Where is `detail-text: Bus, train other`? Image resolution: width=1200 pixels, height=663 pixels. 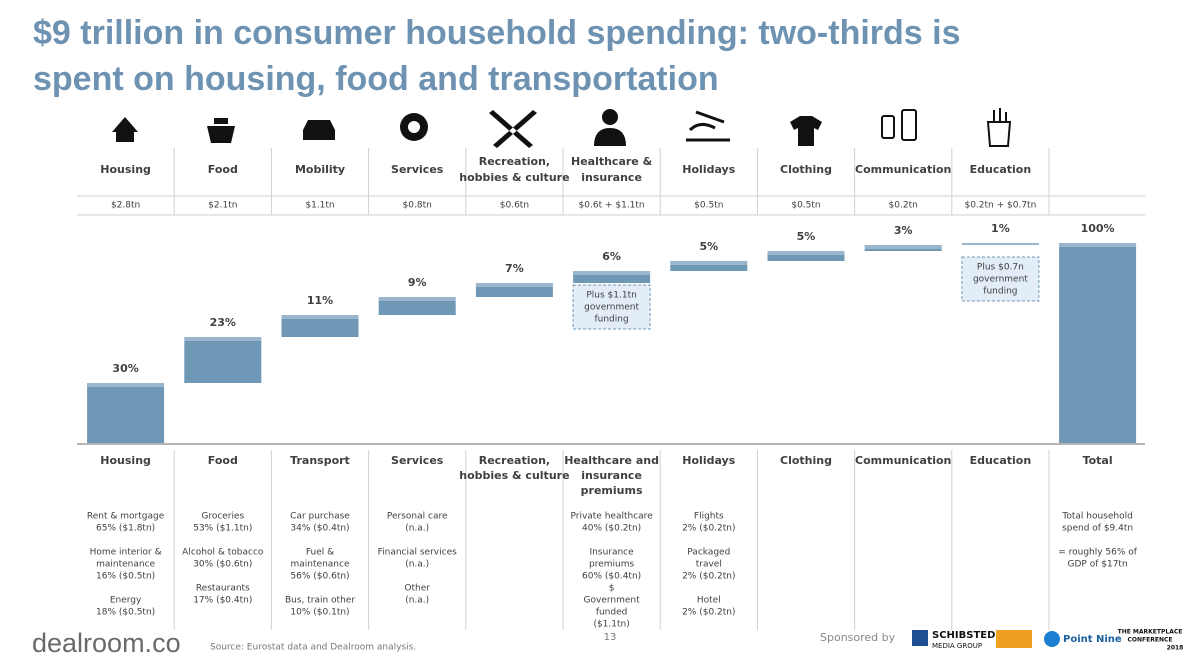
detail-text: Bus, train other is located at coordinates (320, 601).